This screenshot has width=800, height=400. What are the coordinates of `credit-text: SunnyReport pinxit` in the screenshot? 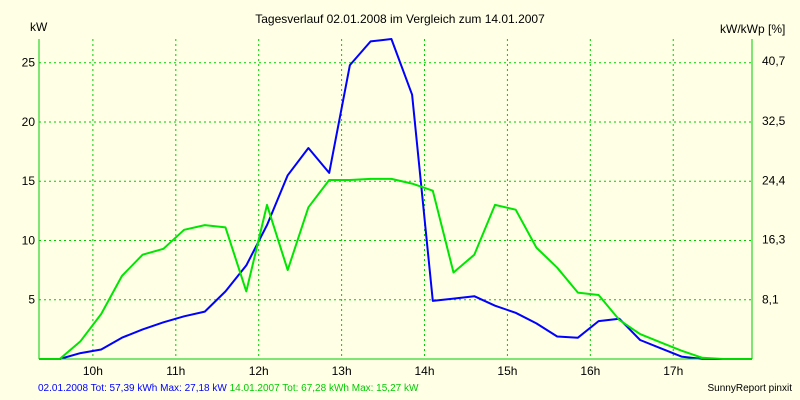 It's located at (750, 388).